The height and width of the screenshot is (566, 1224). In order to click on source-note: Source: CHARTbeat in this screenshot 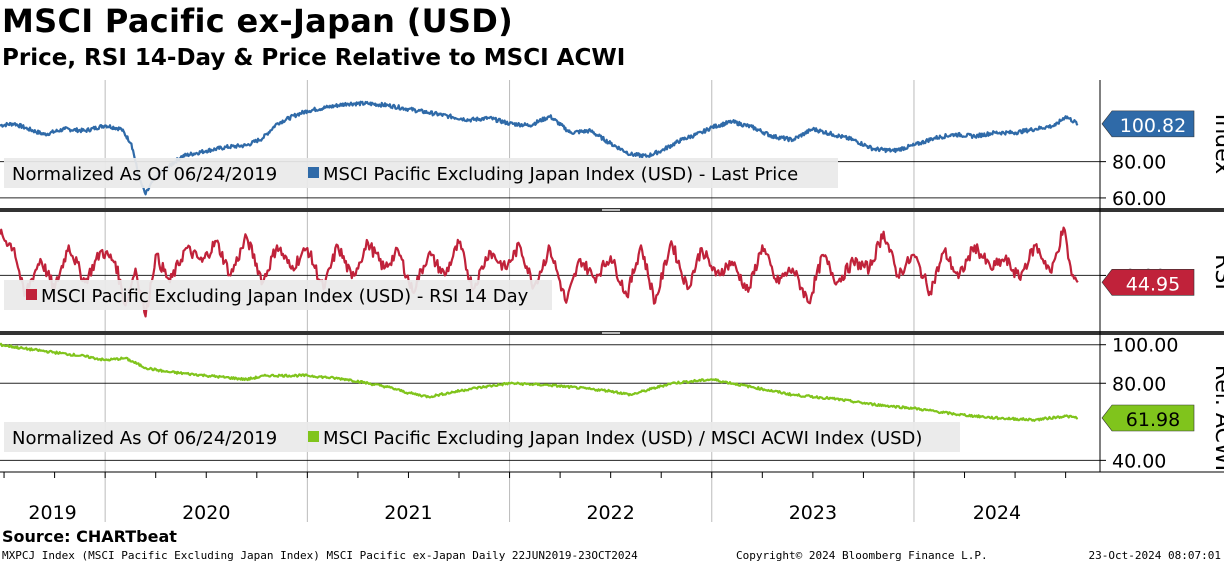, I will do `click(89, 536)`.